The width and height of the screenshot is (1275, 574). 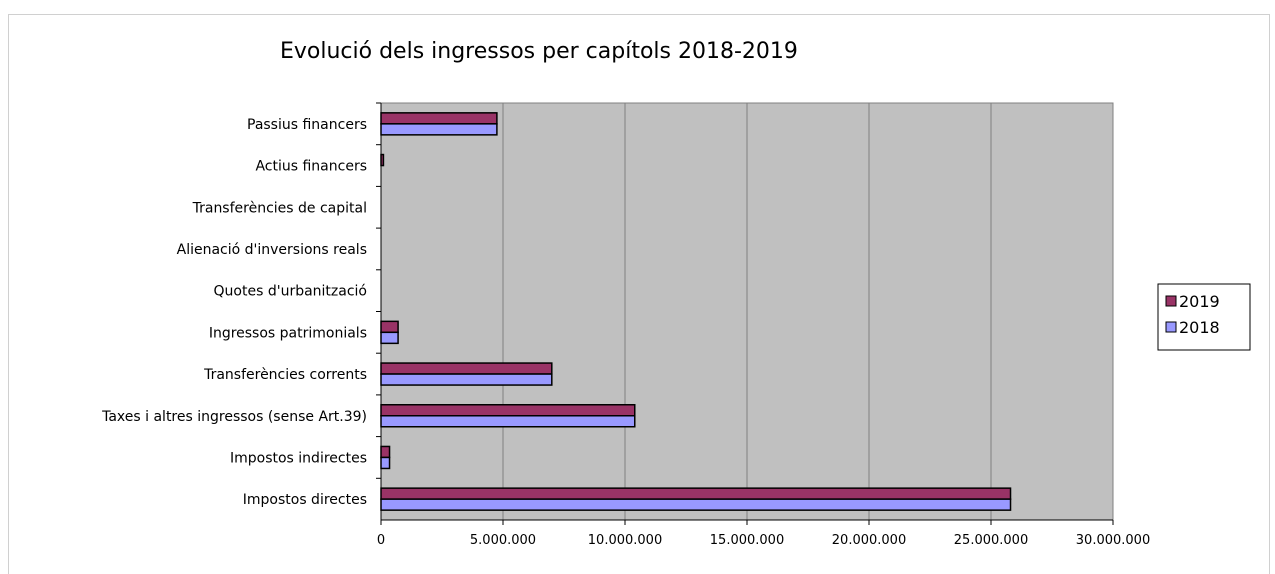 I want to click on category-label: Impostos indirectes, so click(x=298, y=458).